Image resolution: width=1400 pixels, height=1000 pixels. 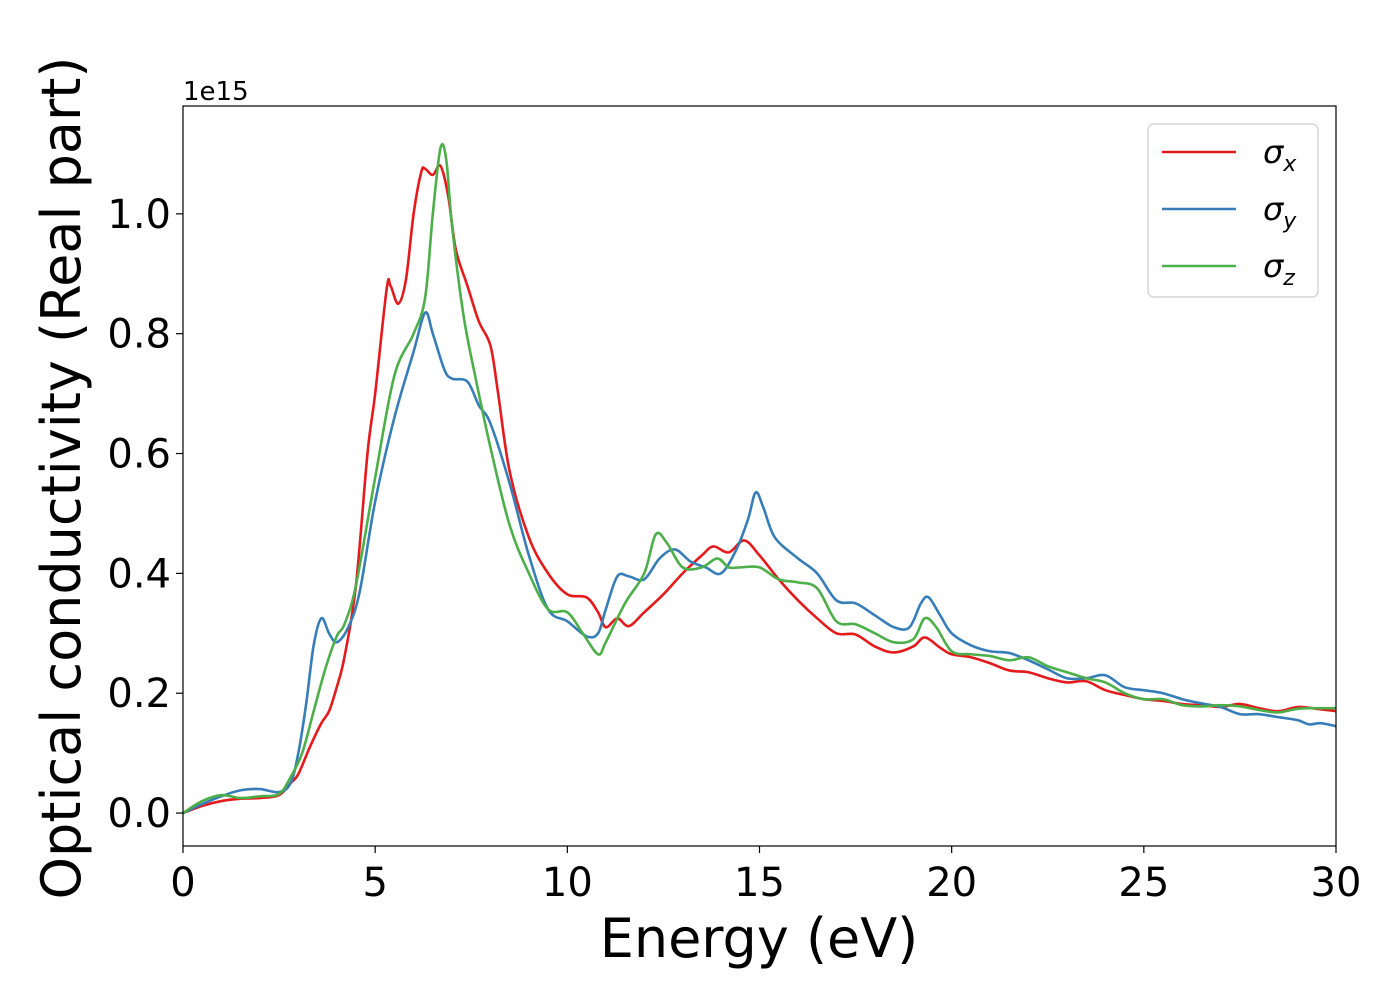 What do you see at coordinates (759, 883) in the screenshot?
I see `x-tick-label: 15` at bounding box center [759, 883].